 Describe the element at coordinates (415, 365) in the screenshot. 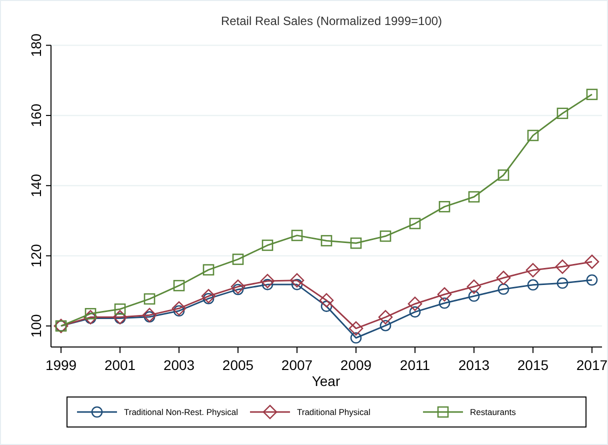

I see `x-tick-label: 2011` at that location.